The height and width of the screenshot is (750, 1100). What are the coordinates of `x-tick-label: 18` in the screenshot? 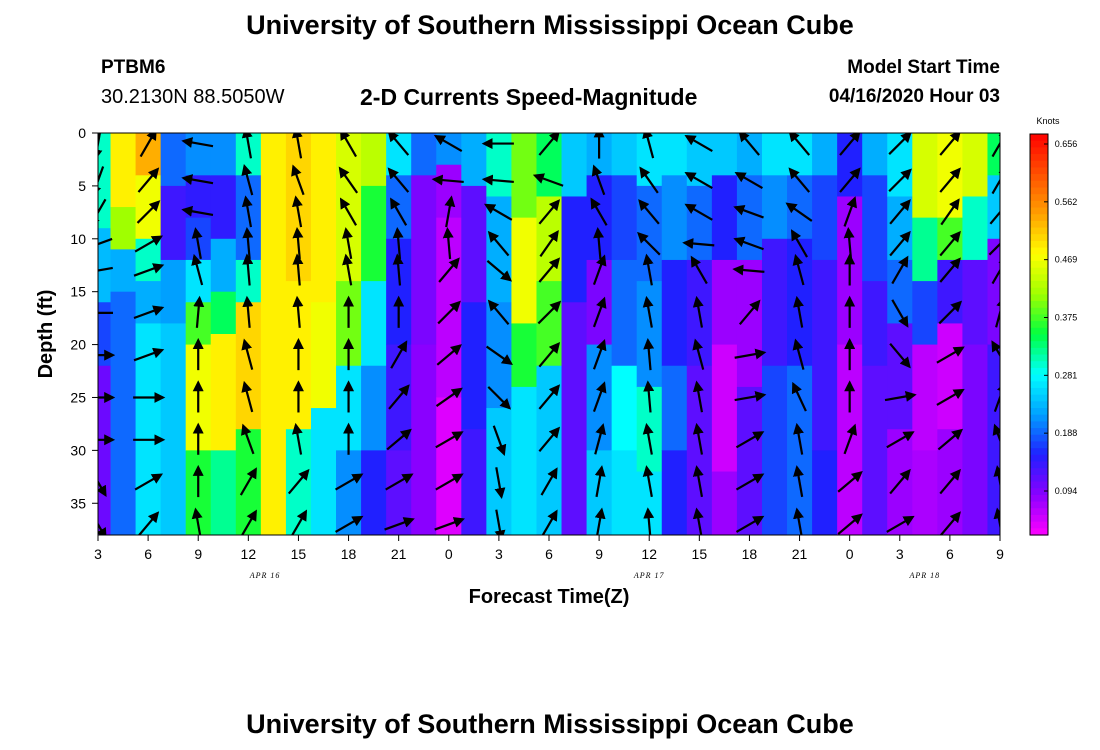 It's located at (349, 554).